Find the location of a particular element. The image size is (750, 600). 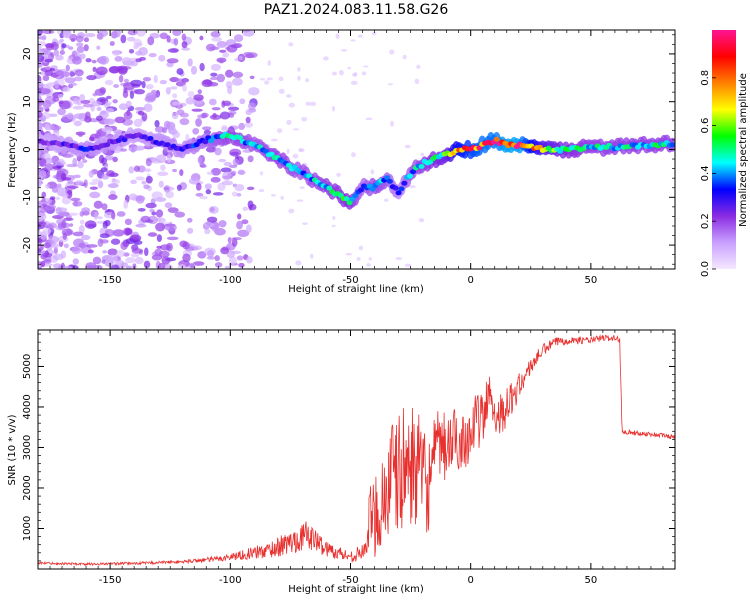

snr-x-label: Height of straight line (km) is located at coordinates (356, 589).